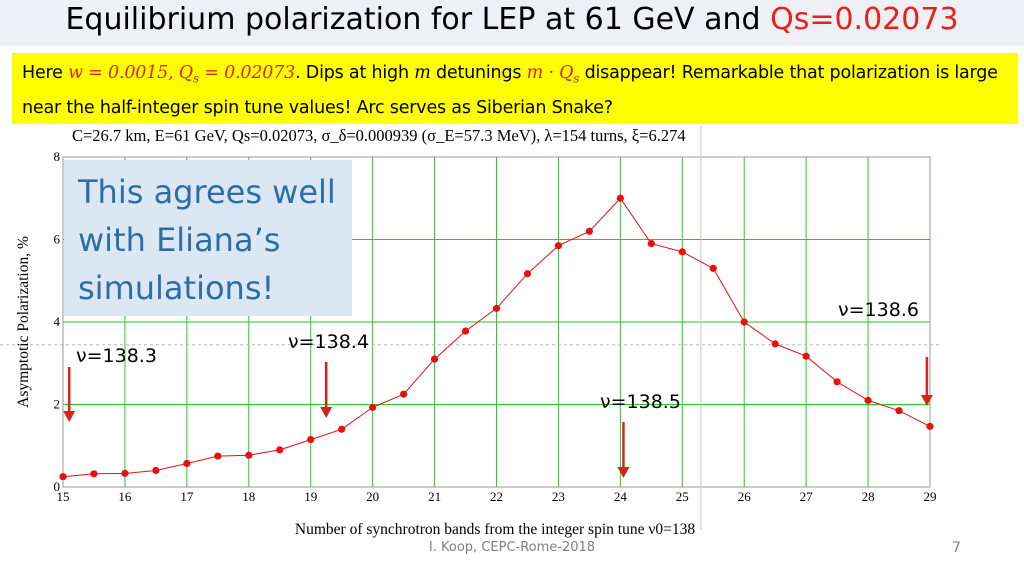  I want to click on spin-tune-label-138-3: ν=138.3, so click(116, 356).